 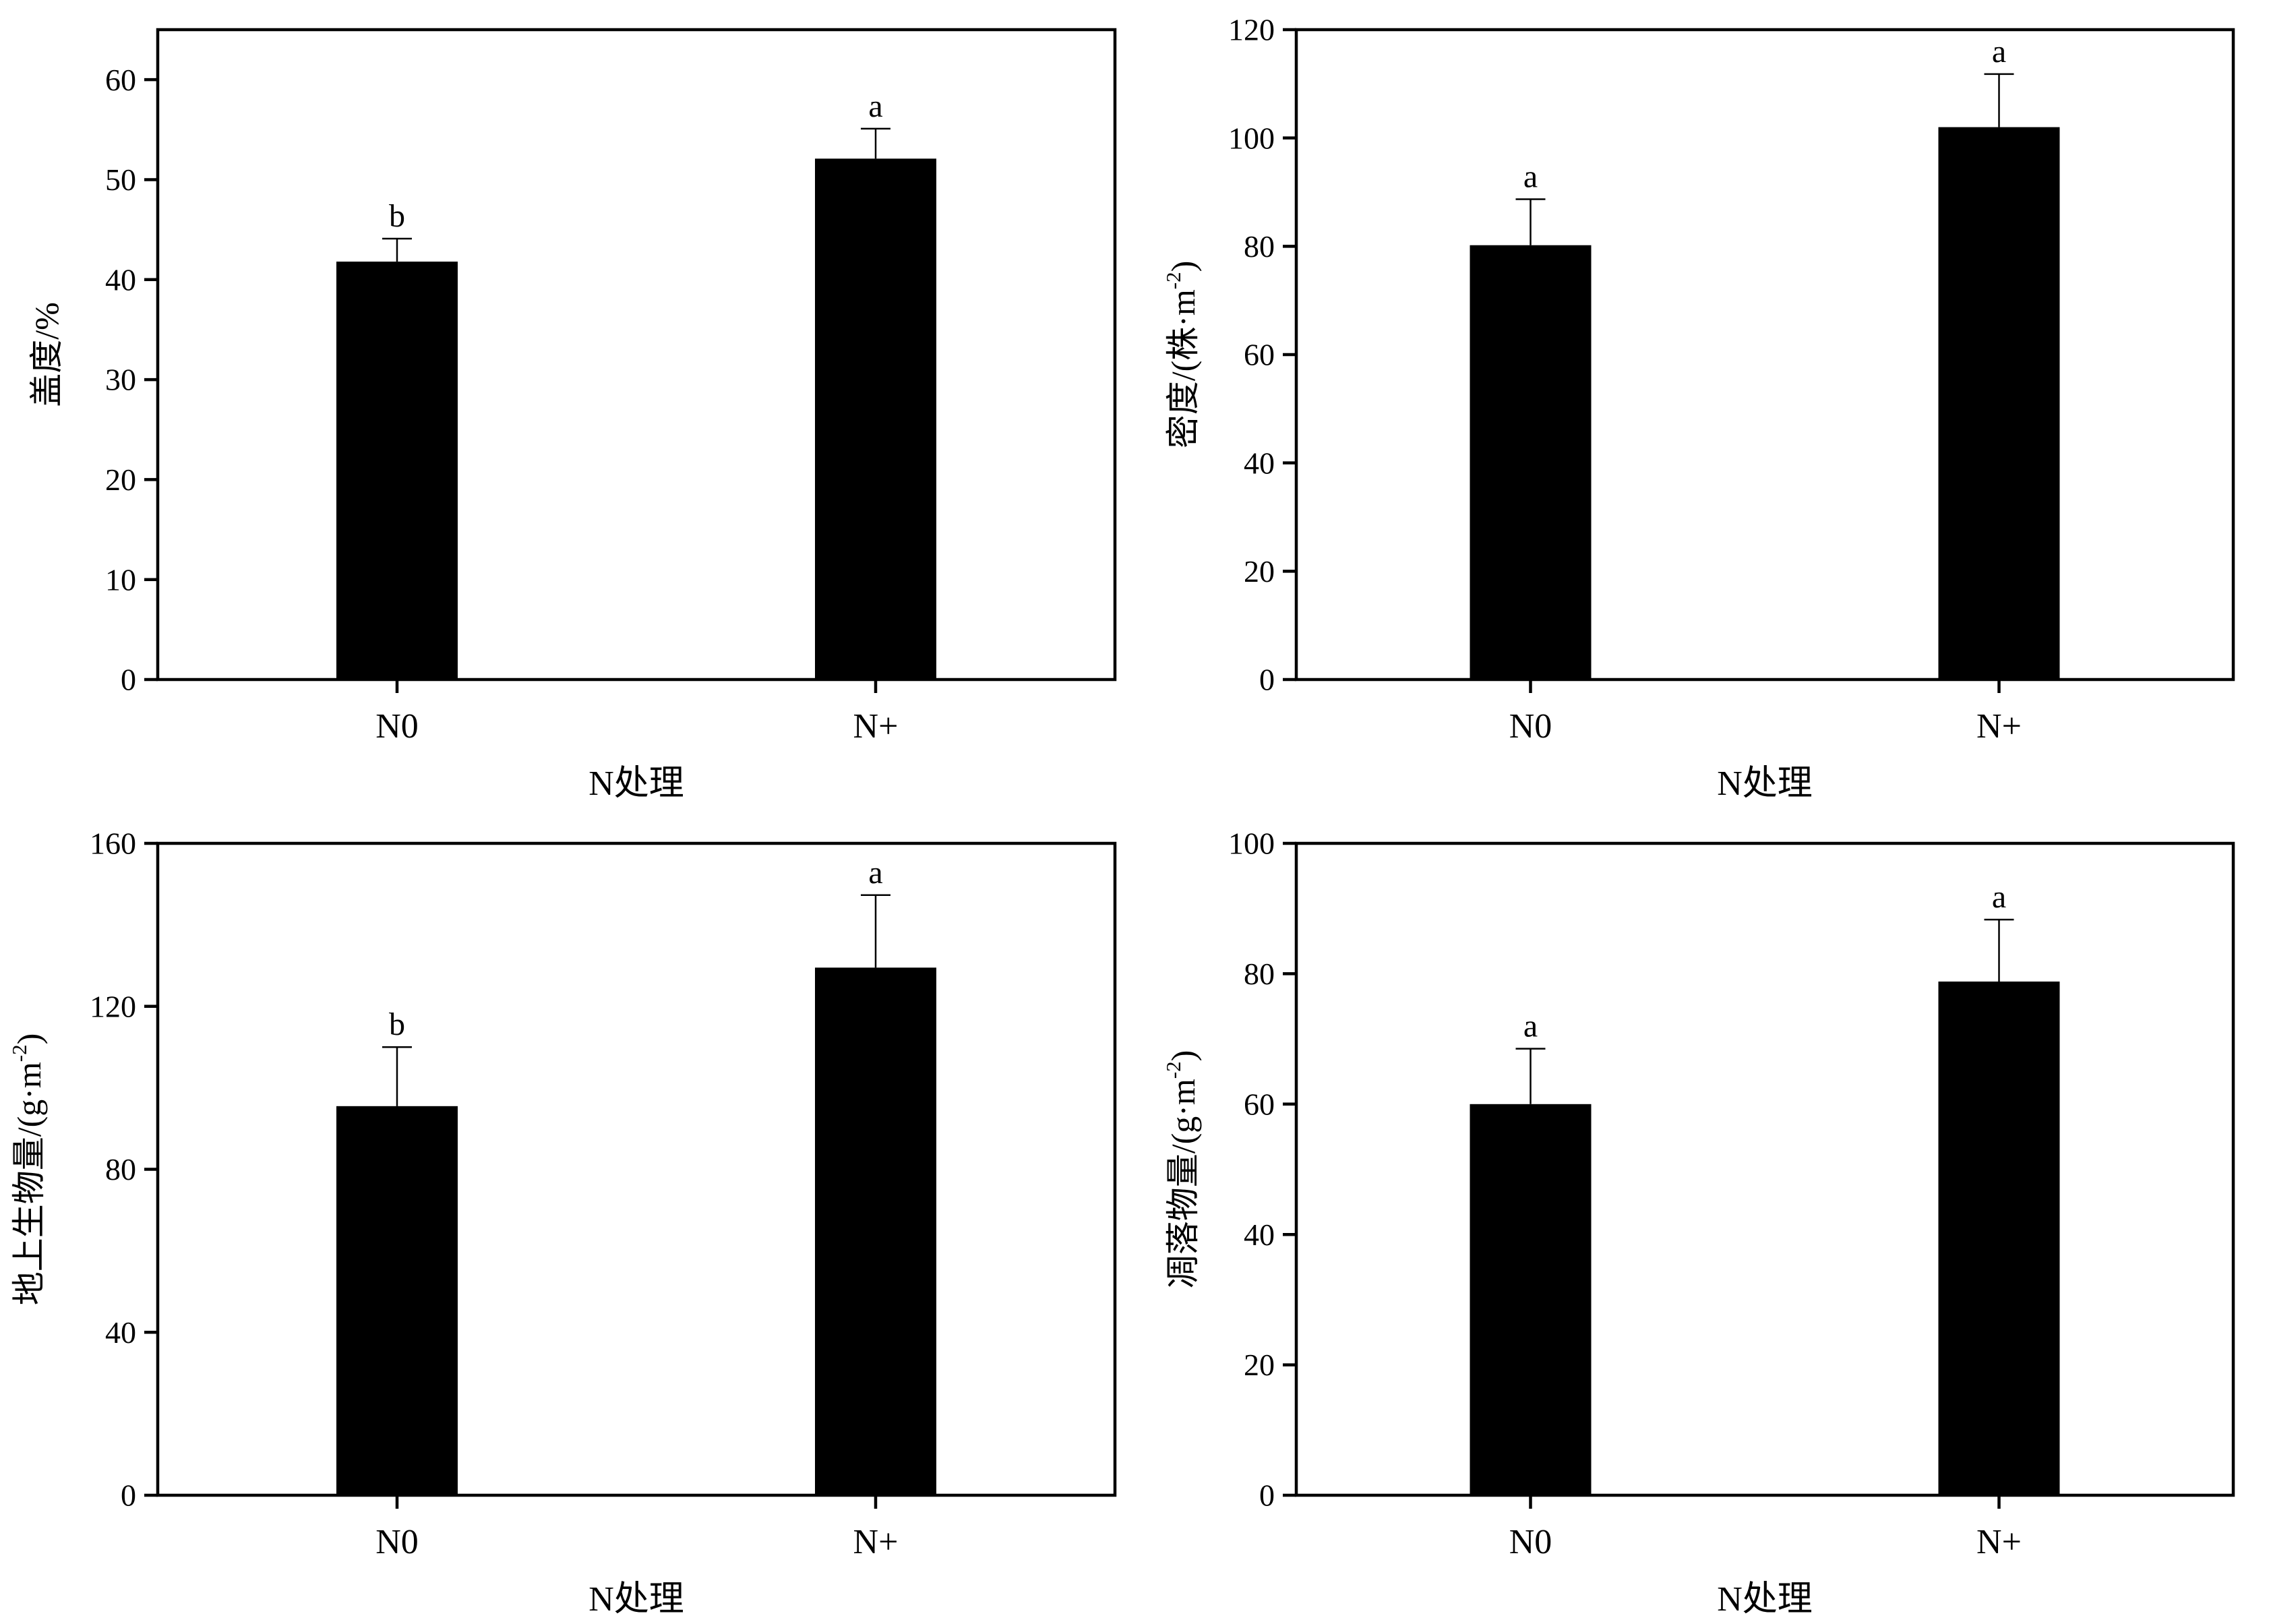 I want to click on y-axis-label-main: 密度/(株·m, so click(x=1183, y=368).